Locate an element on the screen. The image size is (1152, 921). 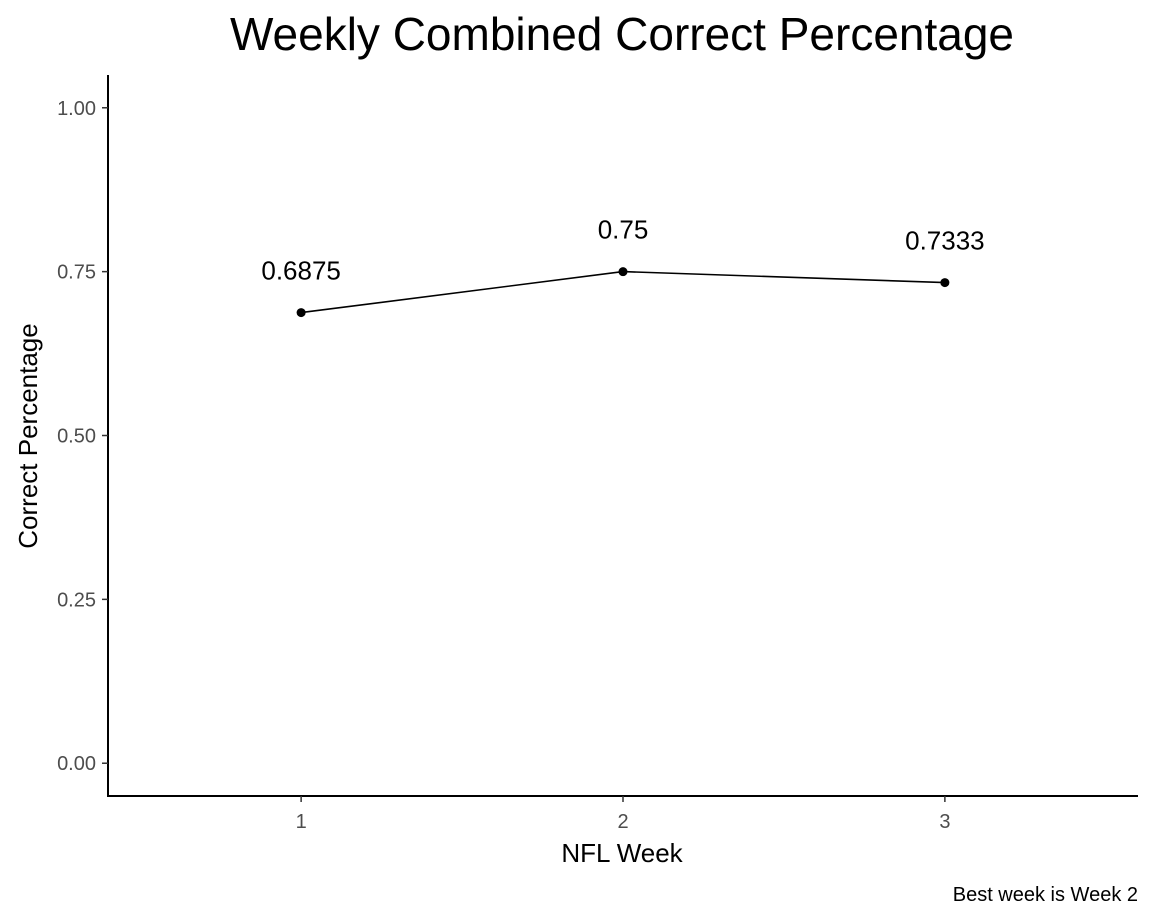
y-axis-title: Correct Percentage is located at coordinates (28, 435).